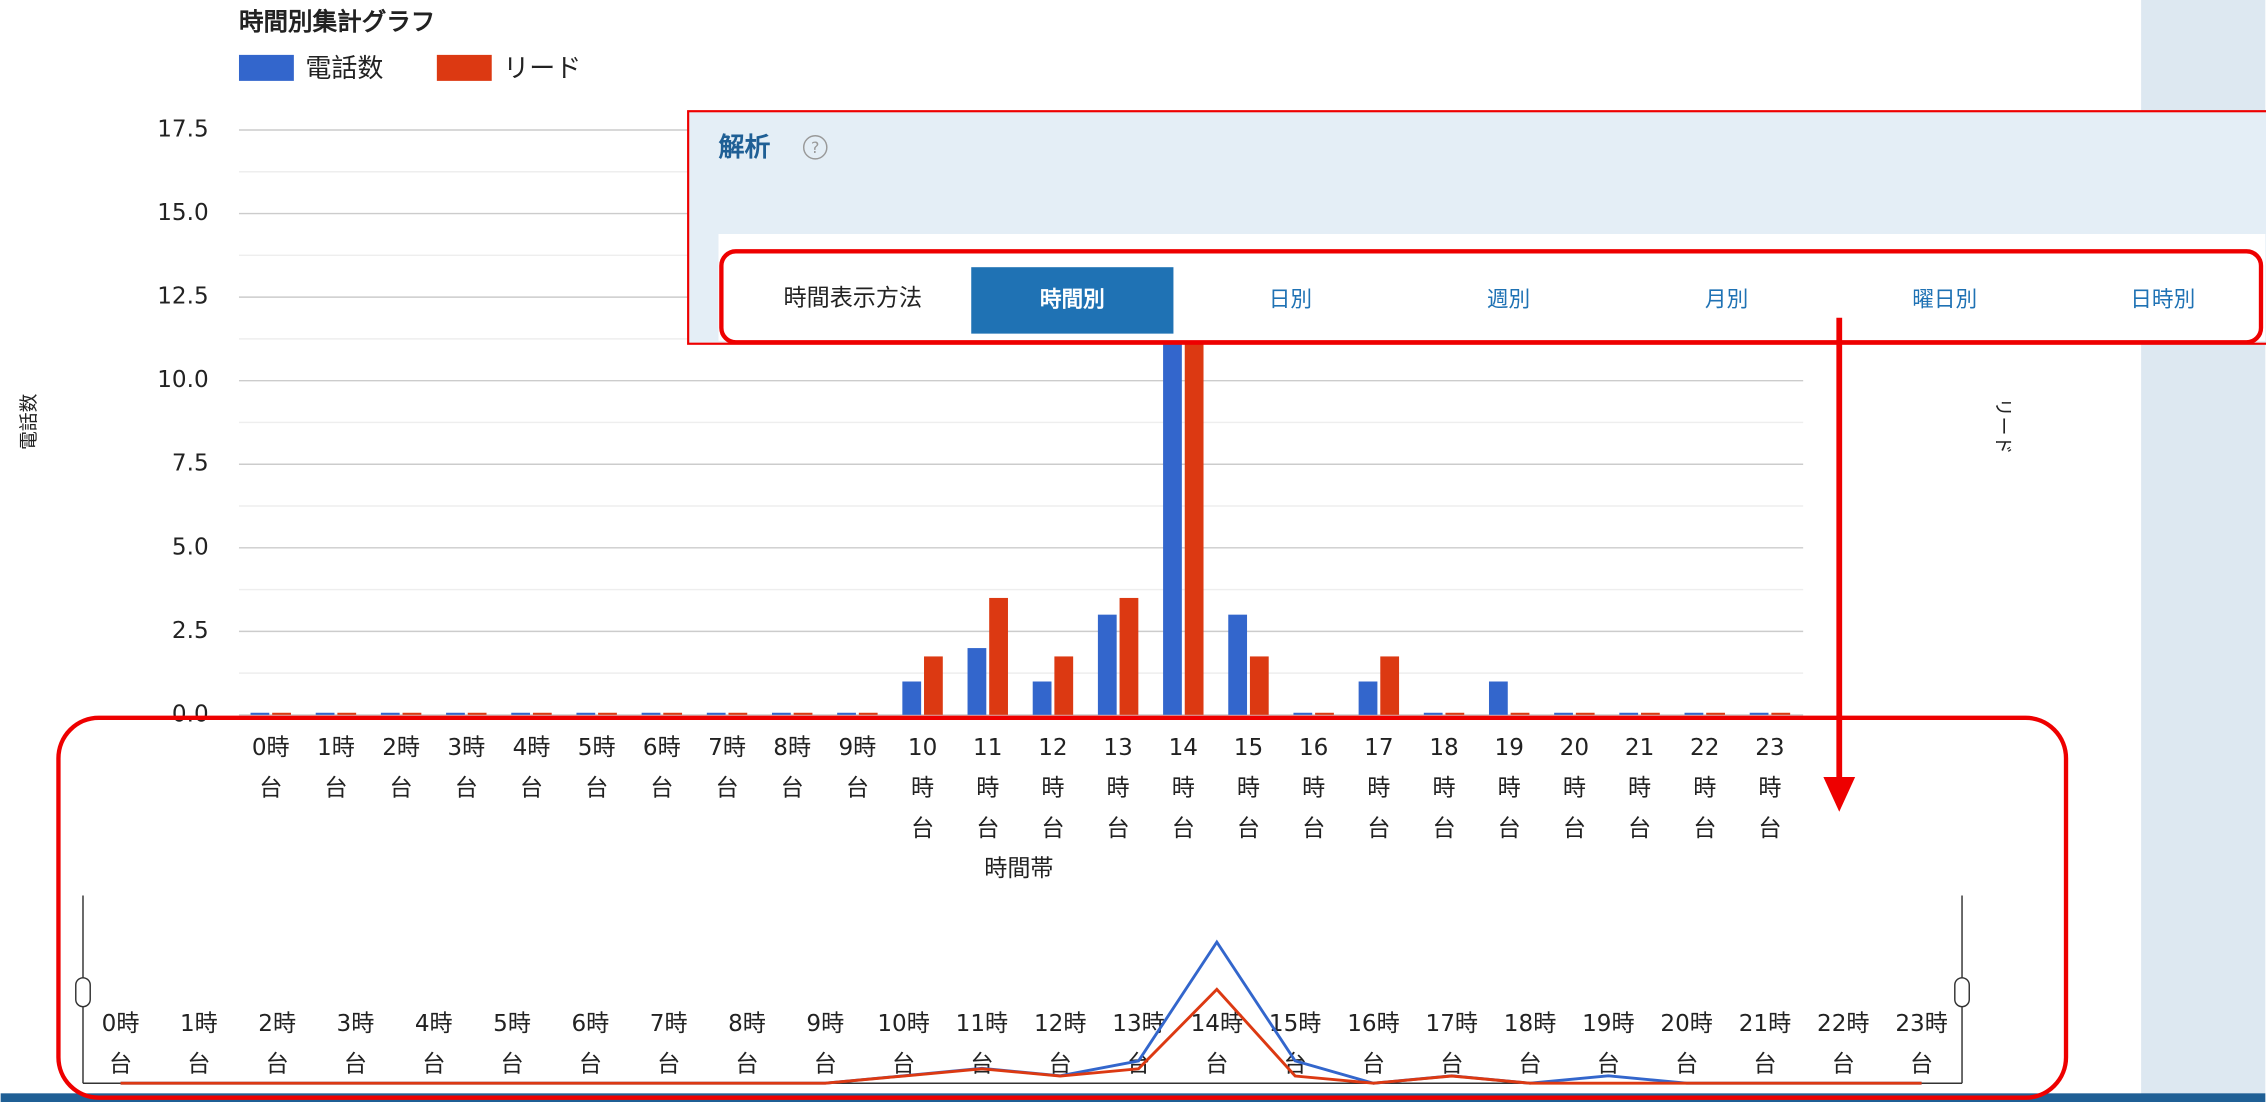 The image size is (2266, 1102). Describe the element at coordinates (336, 768) in the screenshot. I see `x-tick-label: 1時台` at that location.